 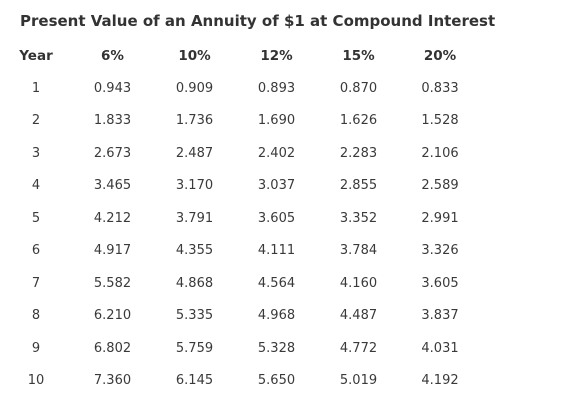 I want to click on value-cell: 5.650, so click(x=276, y=381).